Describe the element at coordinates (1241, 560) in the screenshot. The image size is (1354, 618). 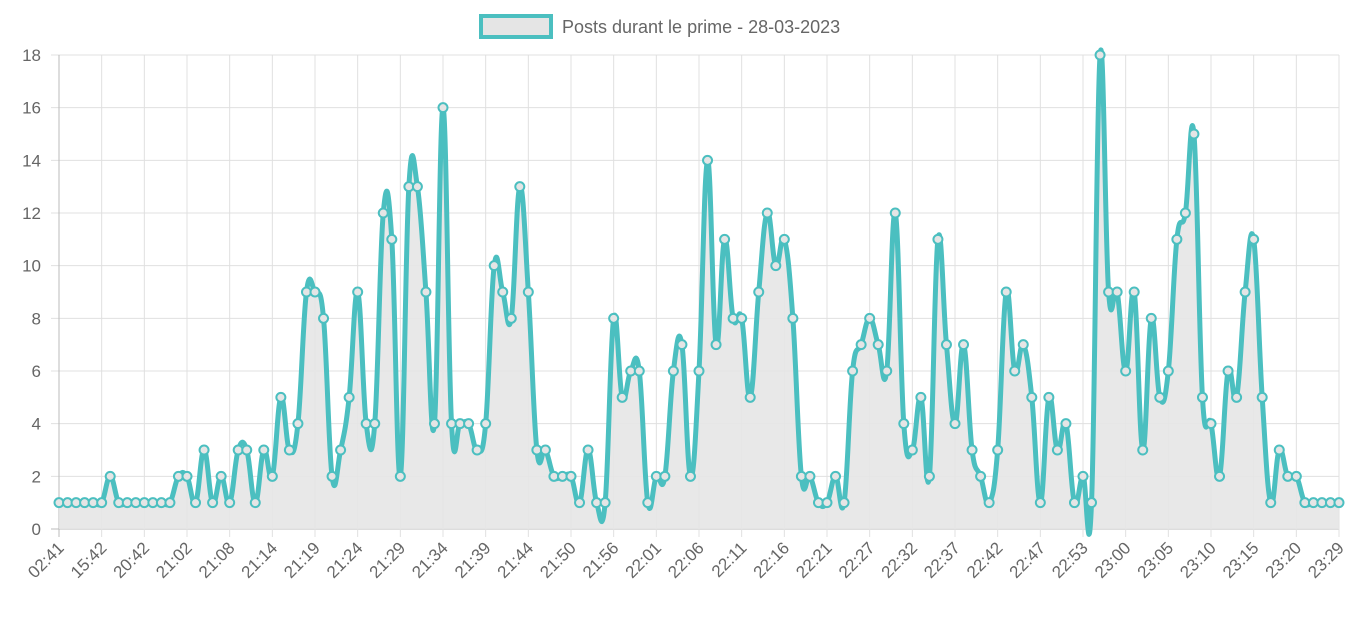
I see `x-tick-label: 23:15` at that location.